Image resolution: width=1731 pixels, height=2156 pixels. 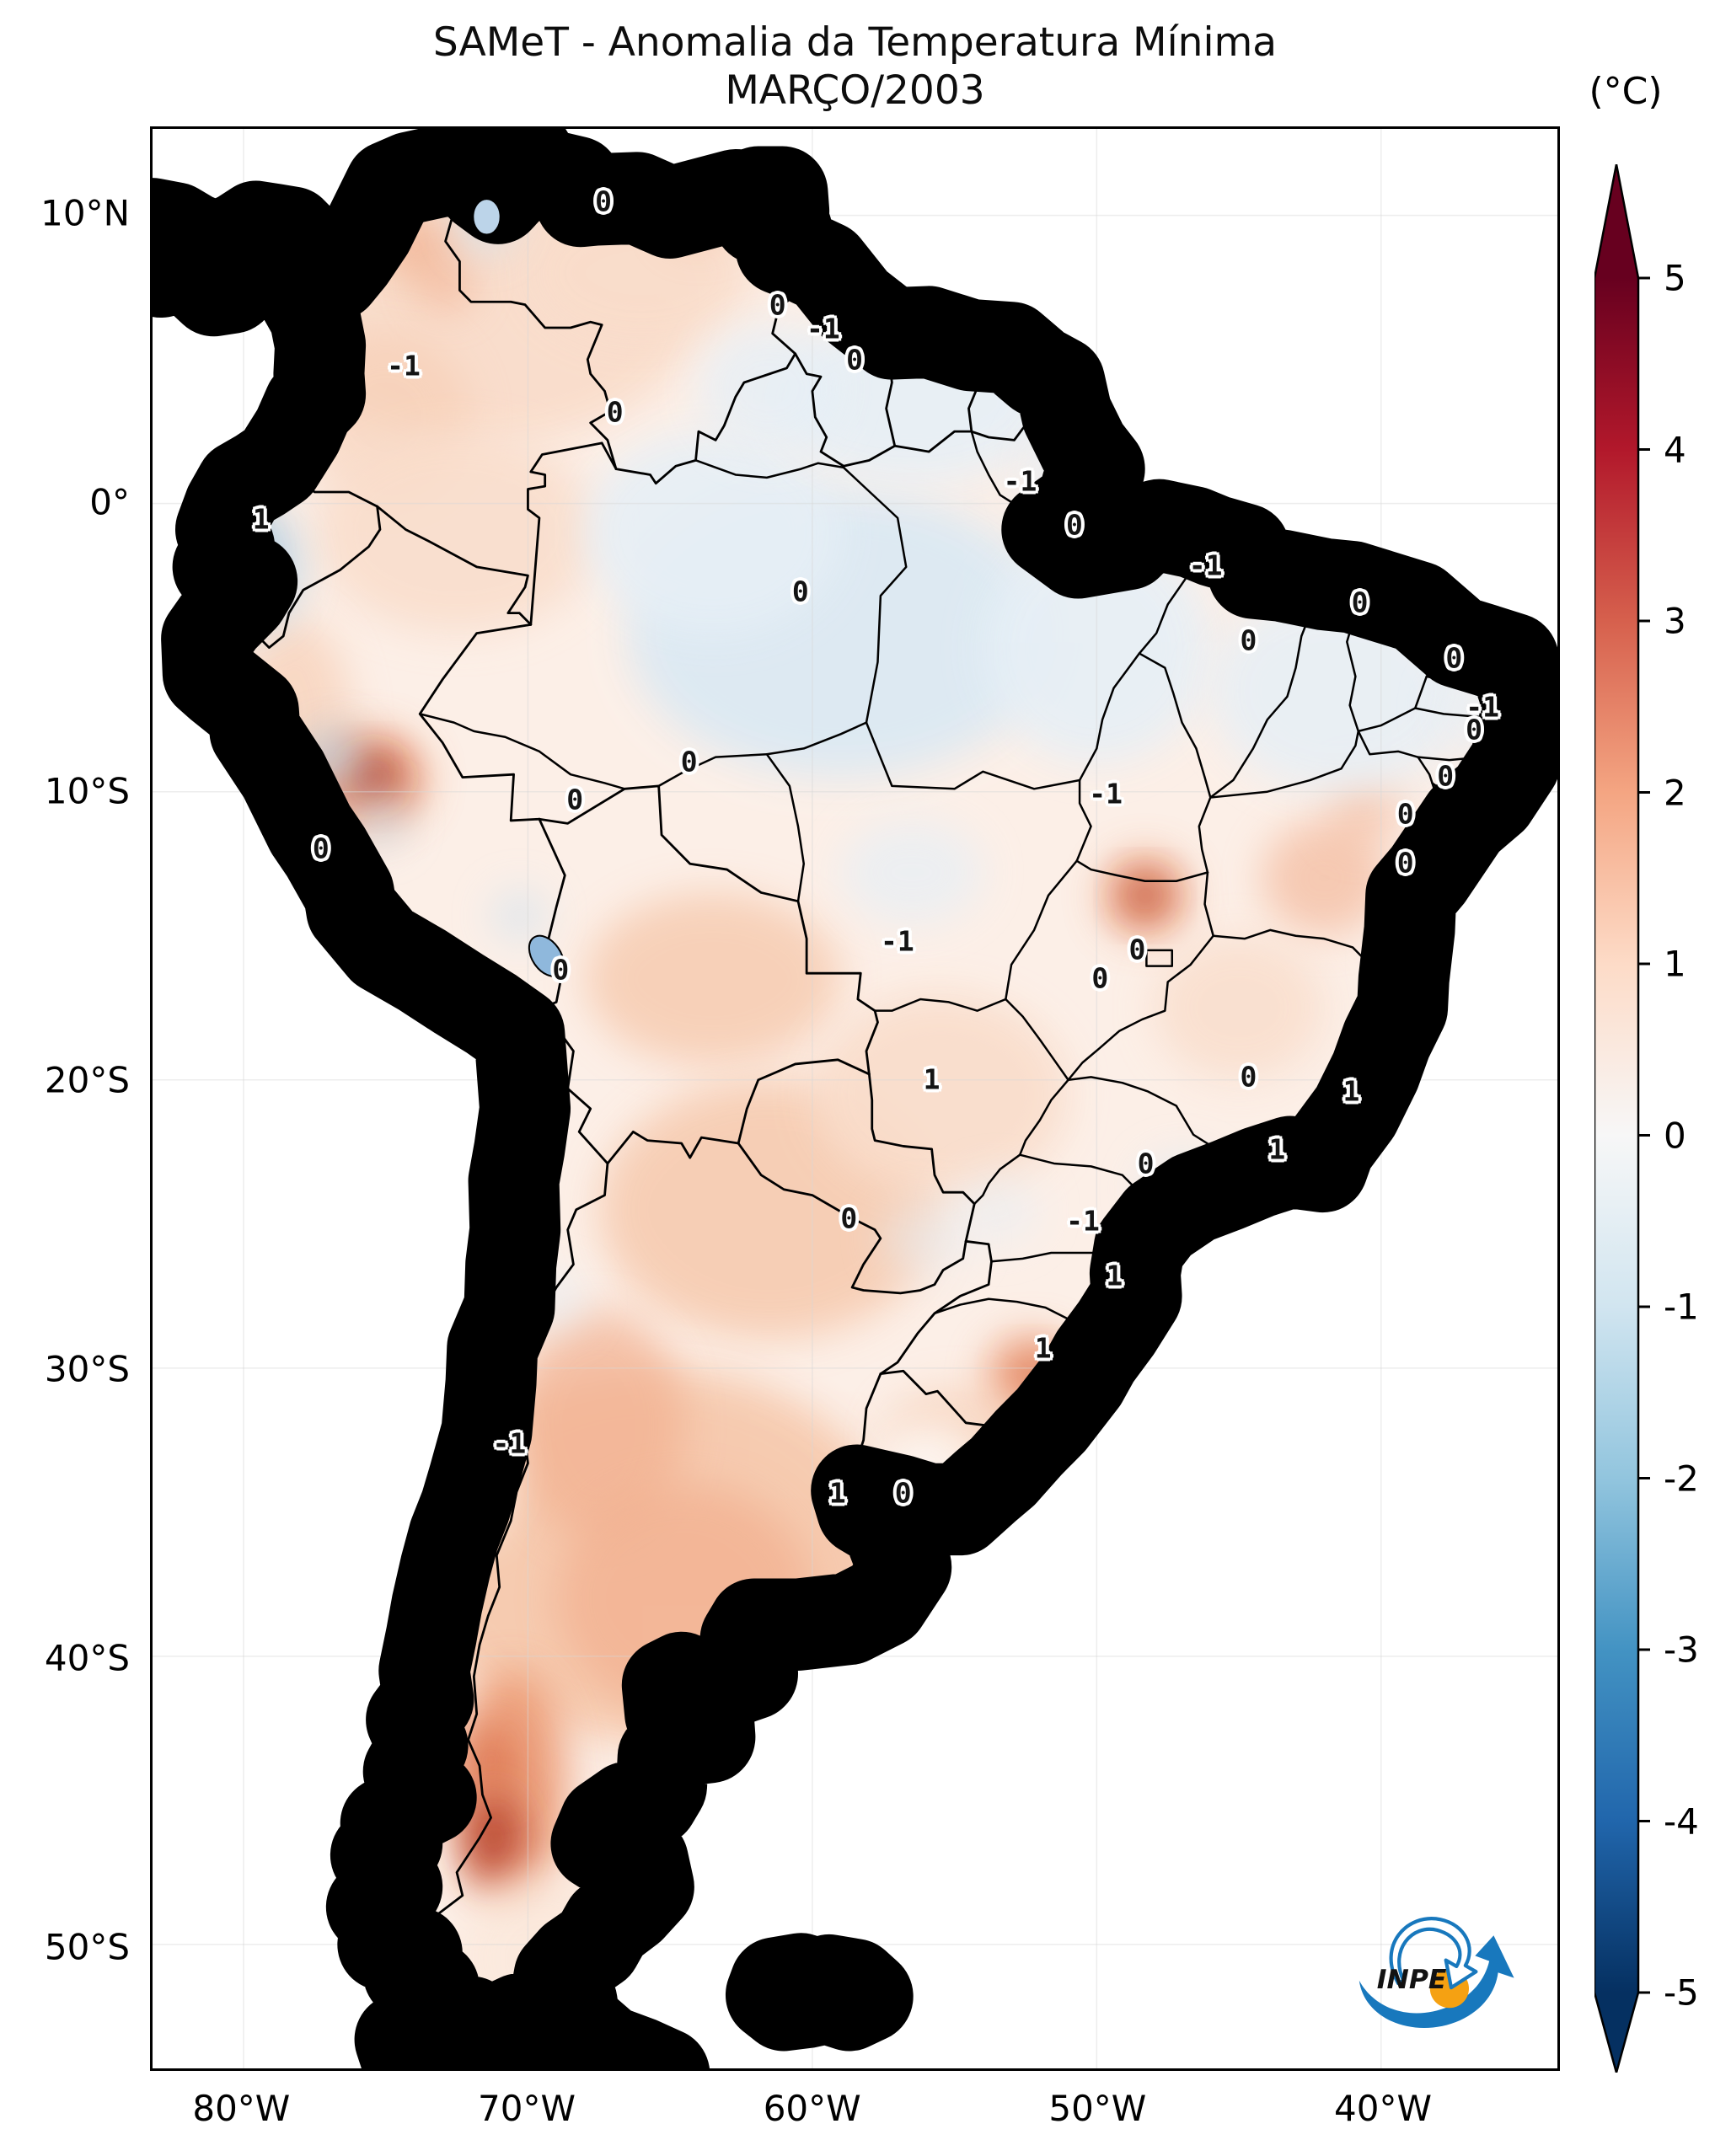 What do you see at coordinates (85, 213) in the screenshot?
I see `lat-tick-label: 10°N` at bounding box center [85, 213].